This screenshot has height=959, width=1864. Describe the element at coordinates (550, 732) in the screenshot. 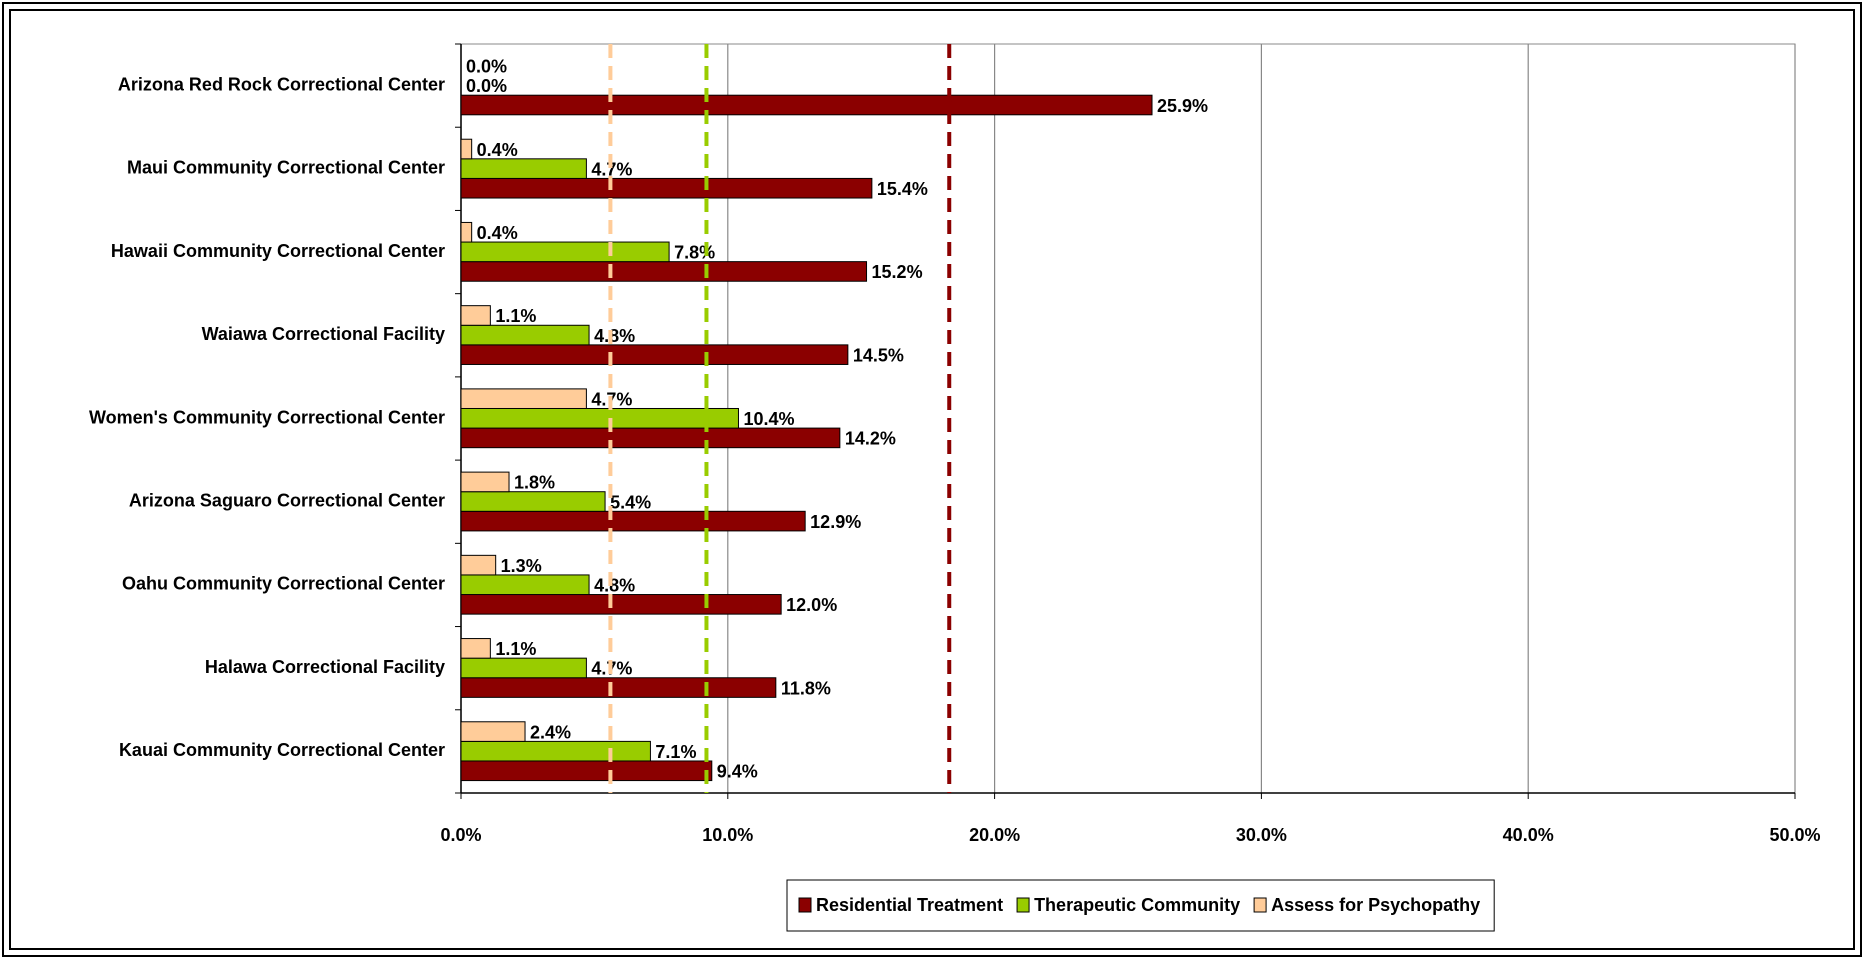

I see `value-label: 2.4%` at that location.